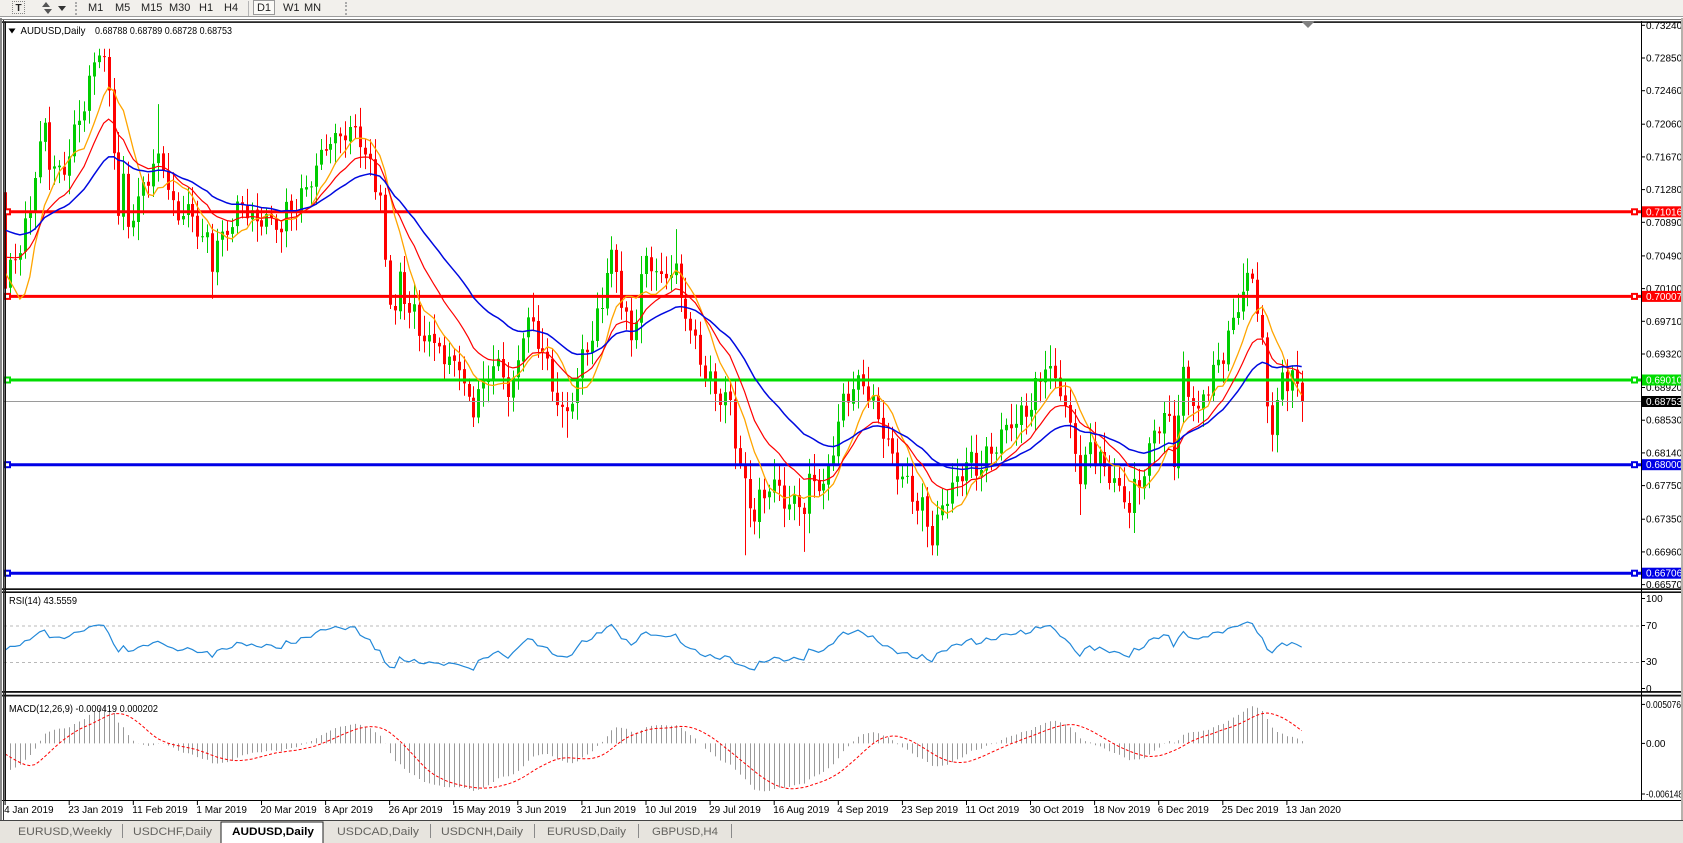 This screenshot has width=1683, height=843. I want to click on svg-text: EURUSD,Weekly, so click(65, 832).